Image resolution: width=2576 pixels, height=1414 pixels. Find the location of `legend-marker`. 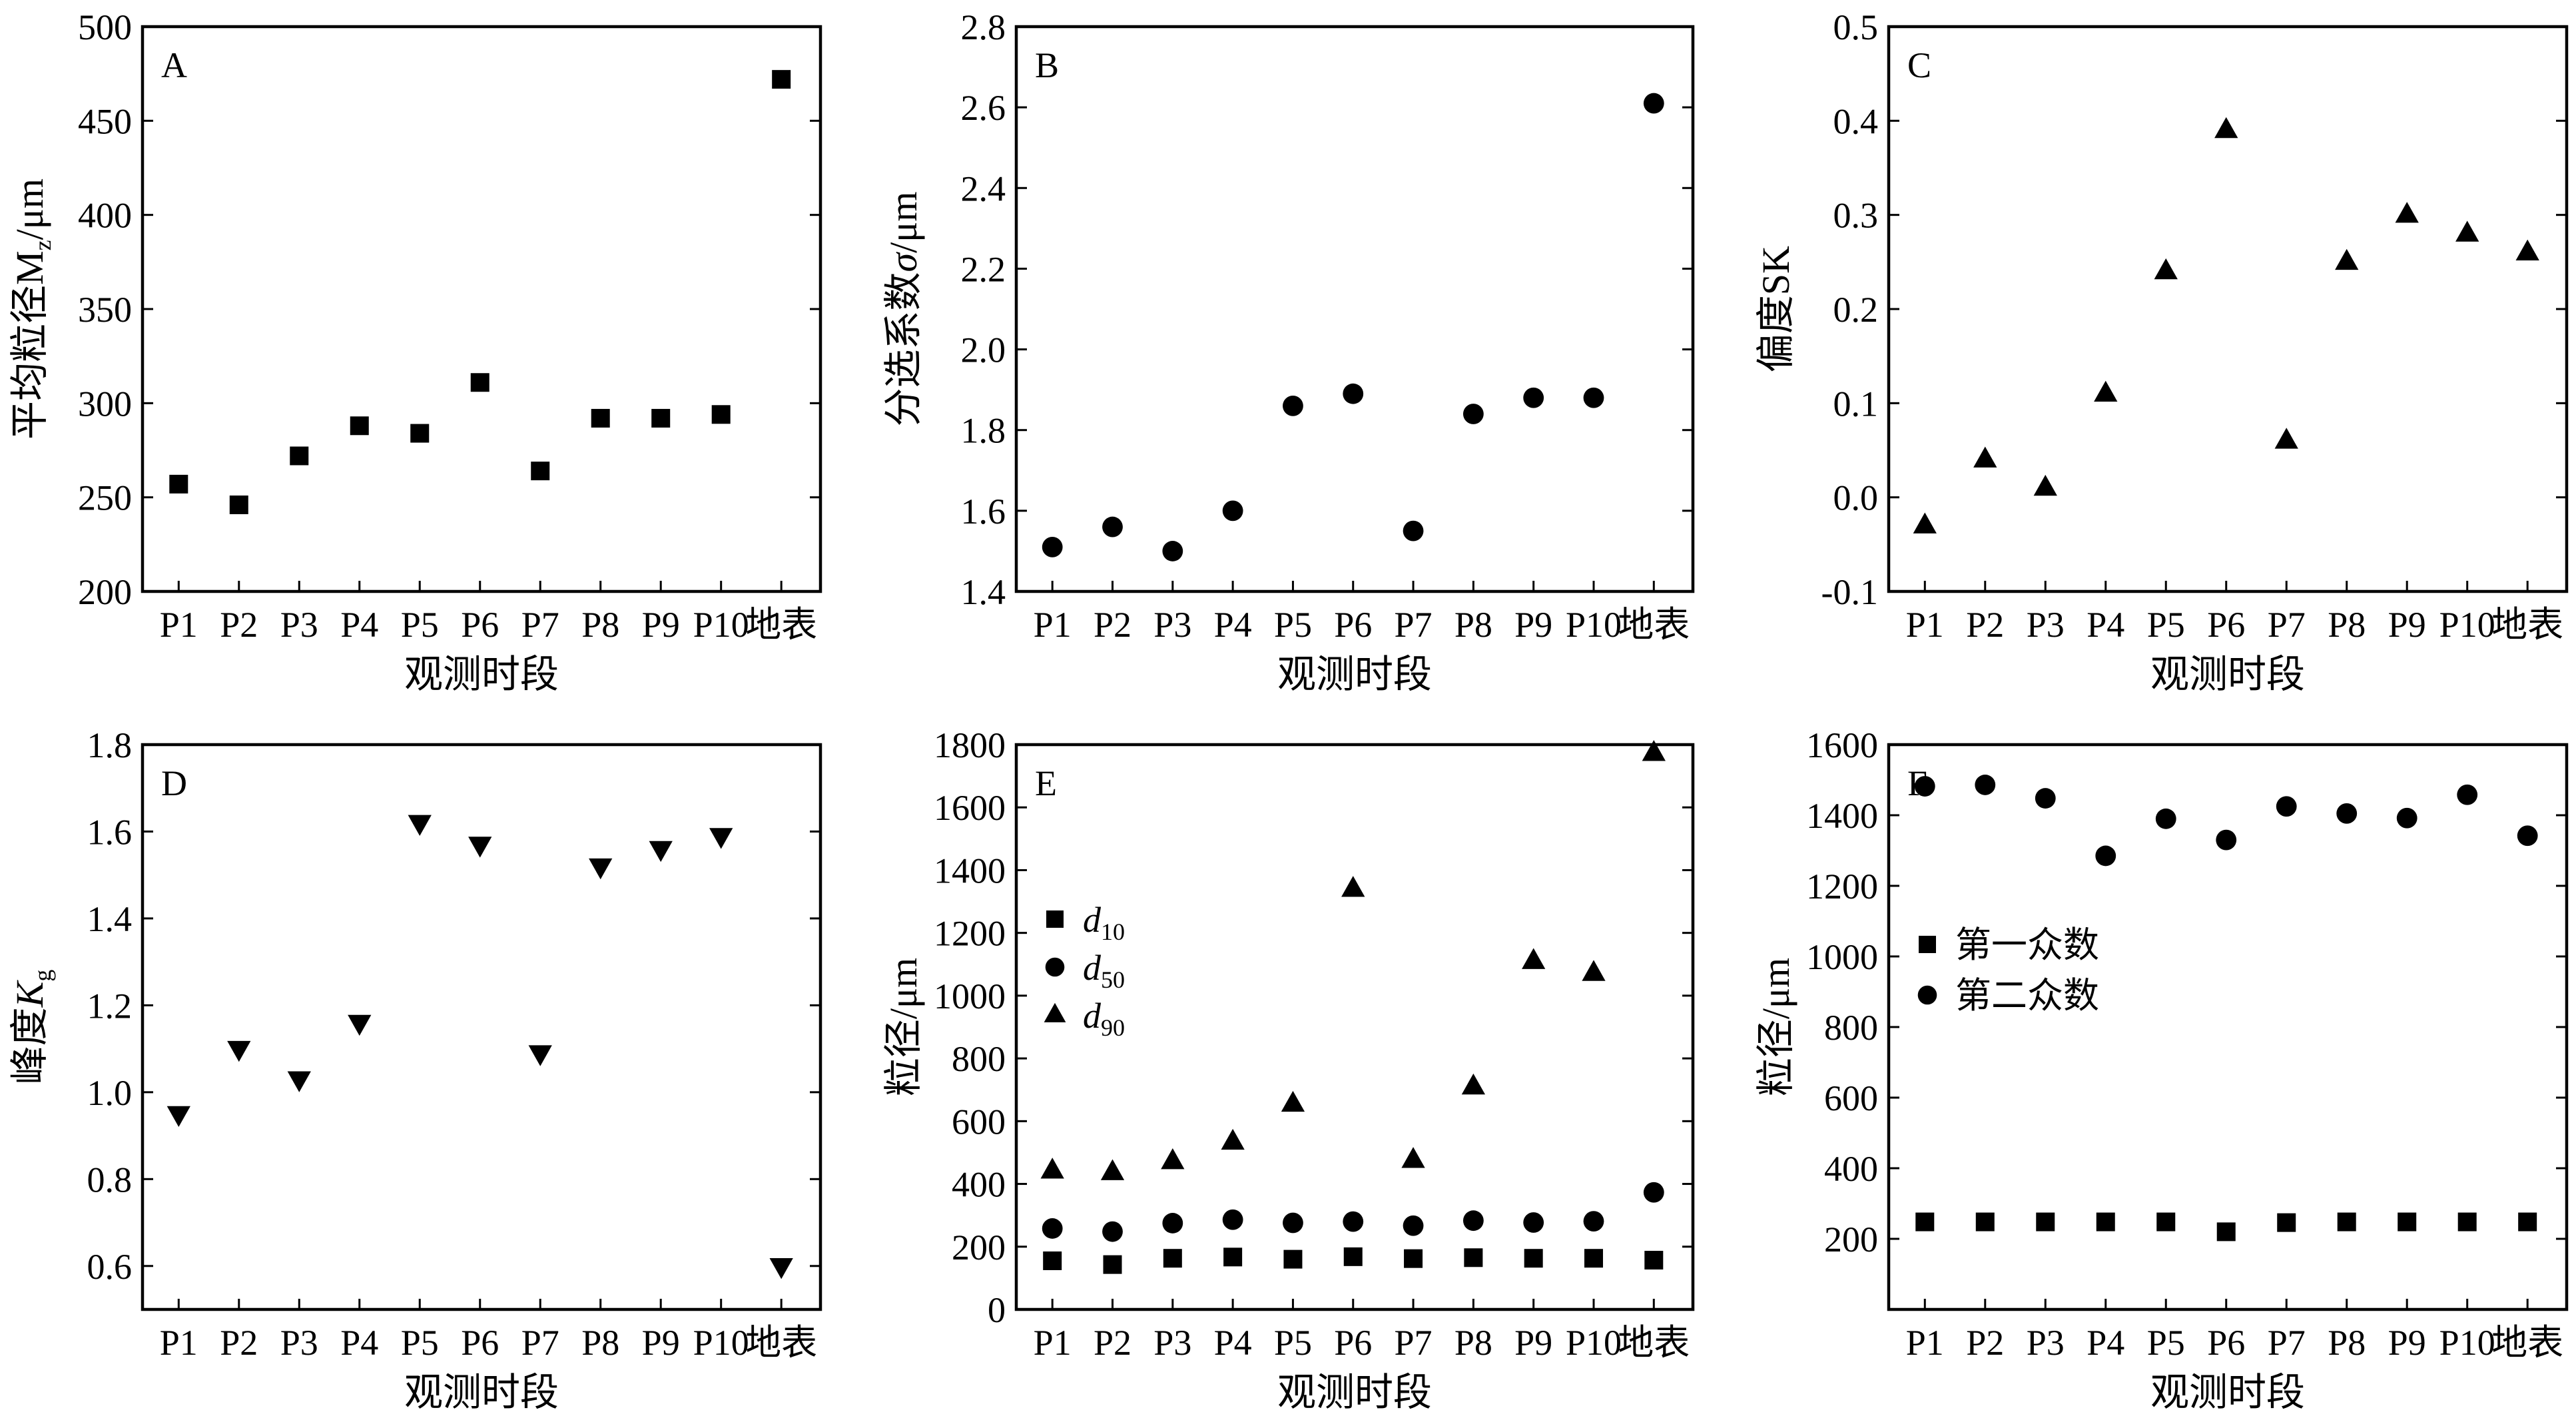

legend-marker is located at coordinates (1055, 919).